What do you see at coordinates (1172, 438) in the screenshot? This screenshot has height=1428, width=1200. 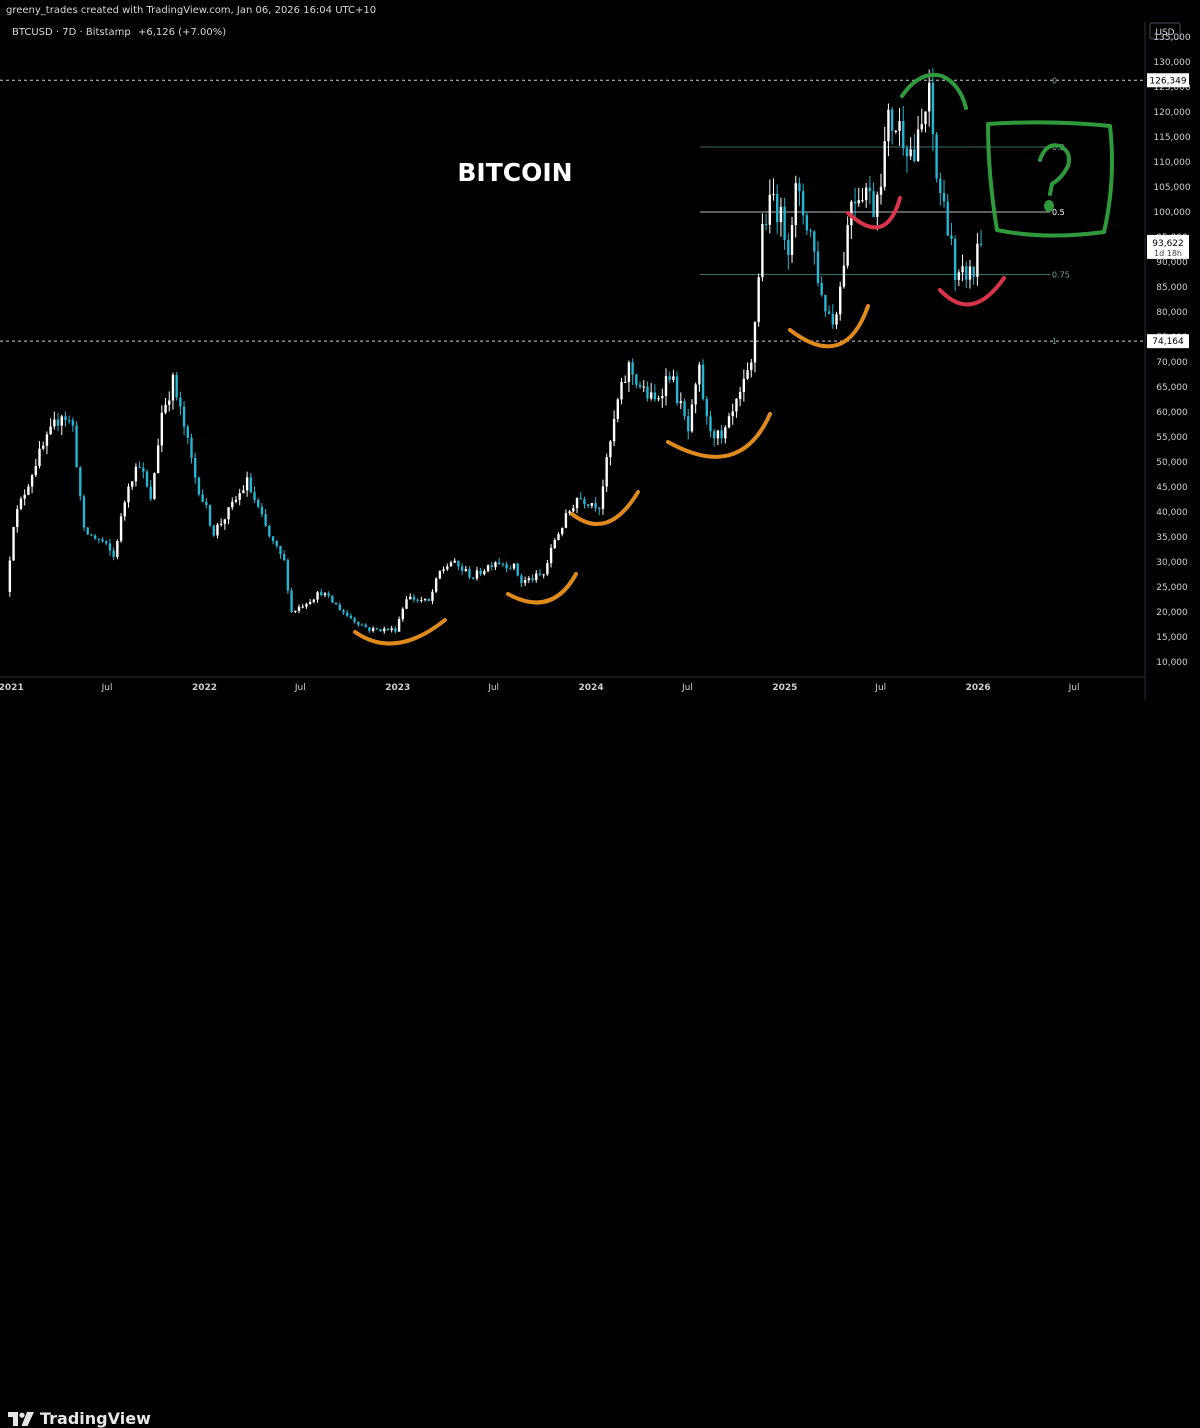 I see `price-tick-label: 55,000` at bounding box center [1172, 438].